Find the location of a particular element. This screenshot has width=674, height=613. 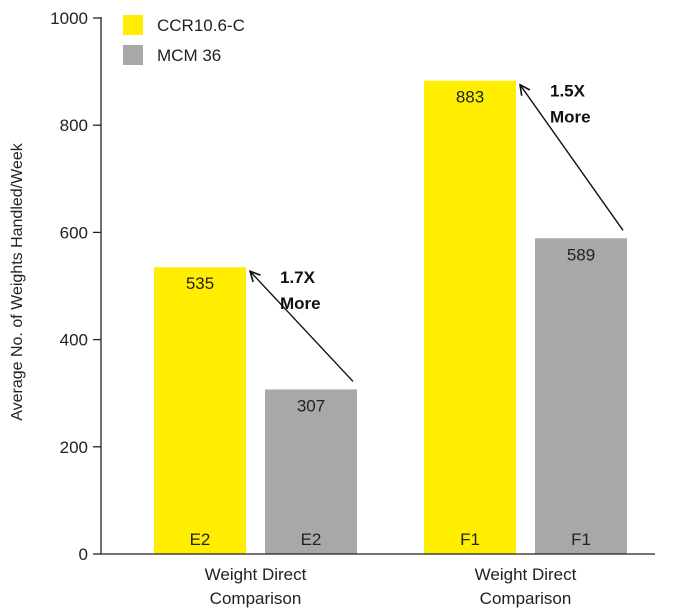

y-tick-label: 1000 is located at coordinates (69, 18).